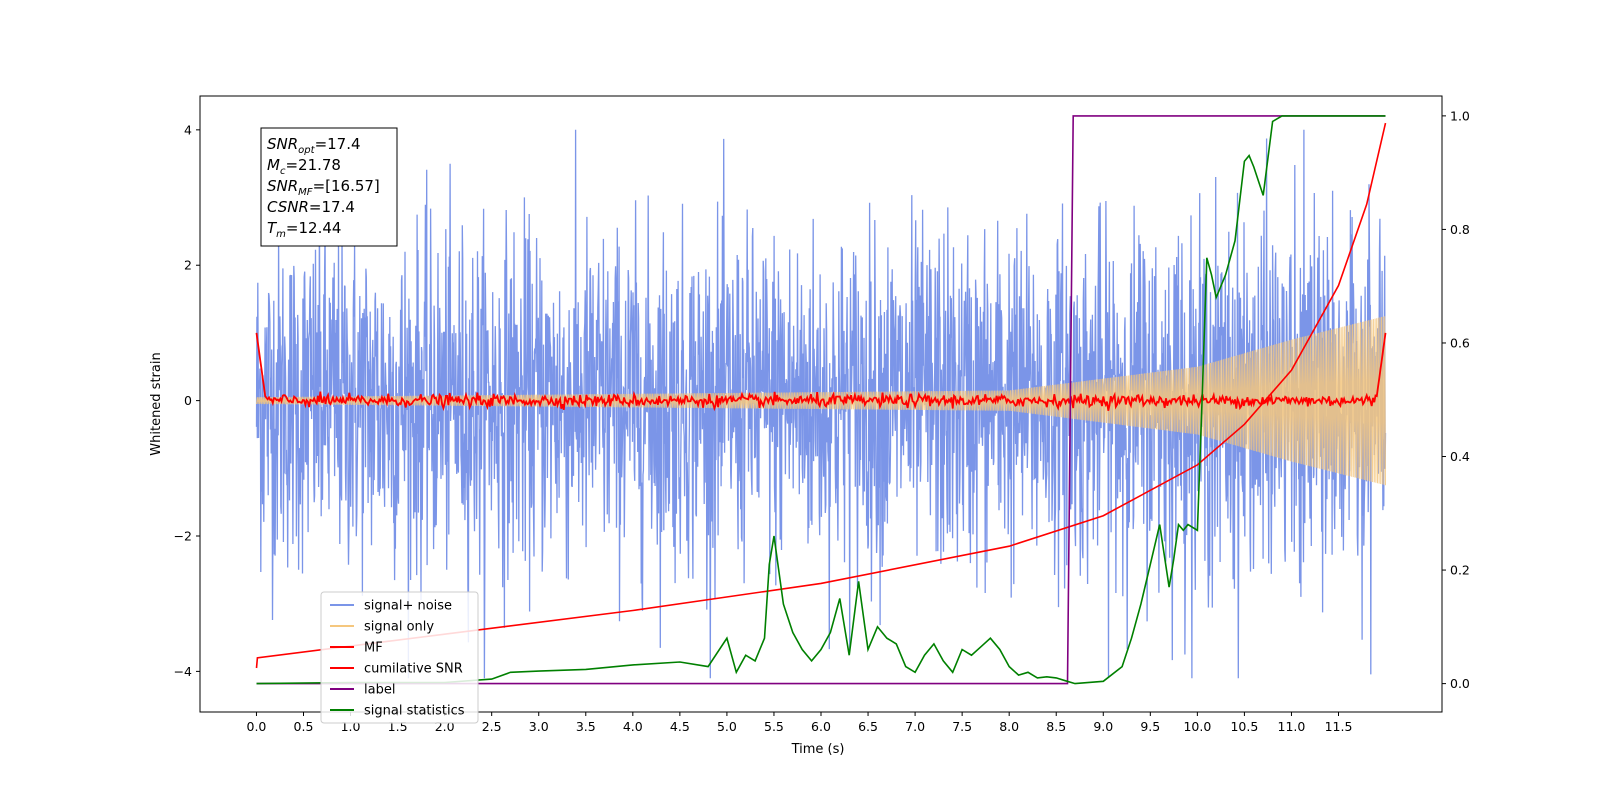  What do you see at coordinates (1244, 726) in the screenshot?
I see `x-tick-label: 10.5` at bounding box center [1244, 726].